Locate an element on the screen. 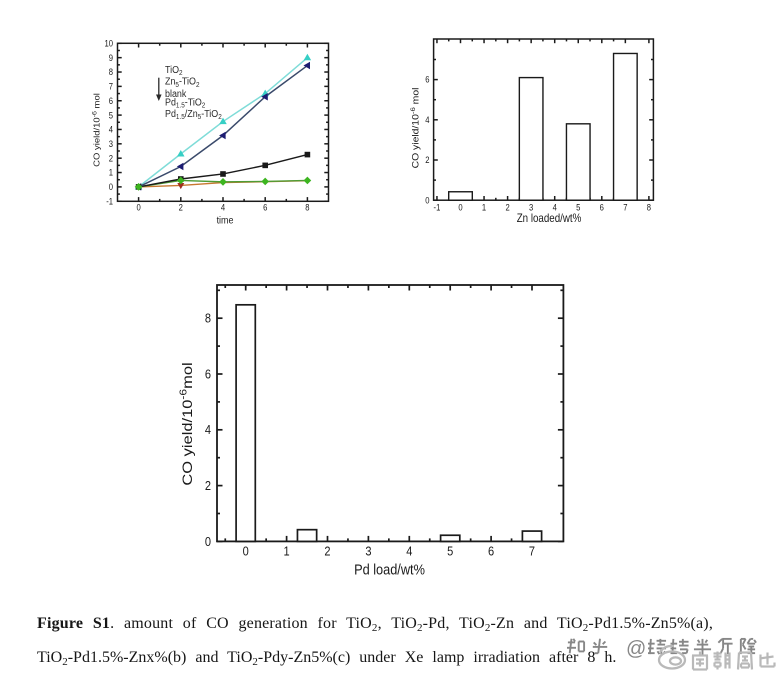  svg-text: TiO2 is located at coordinates (174, 70).